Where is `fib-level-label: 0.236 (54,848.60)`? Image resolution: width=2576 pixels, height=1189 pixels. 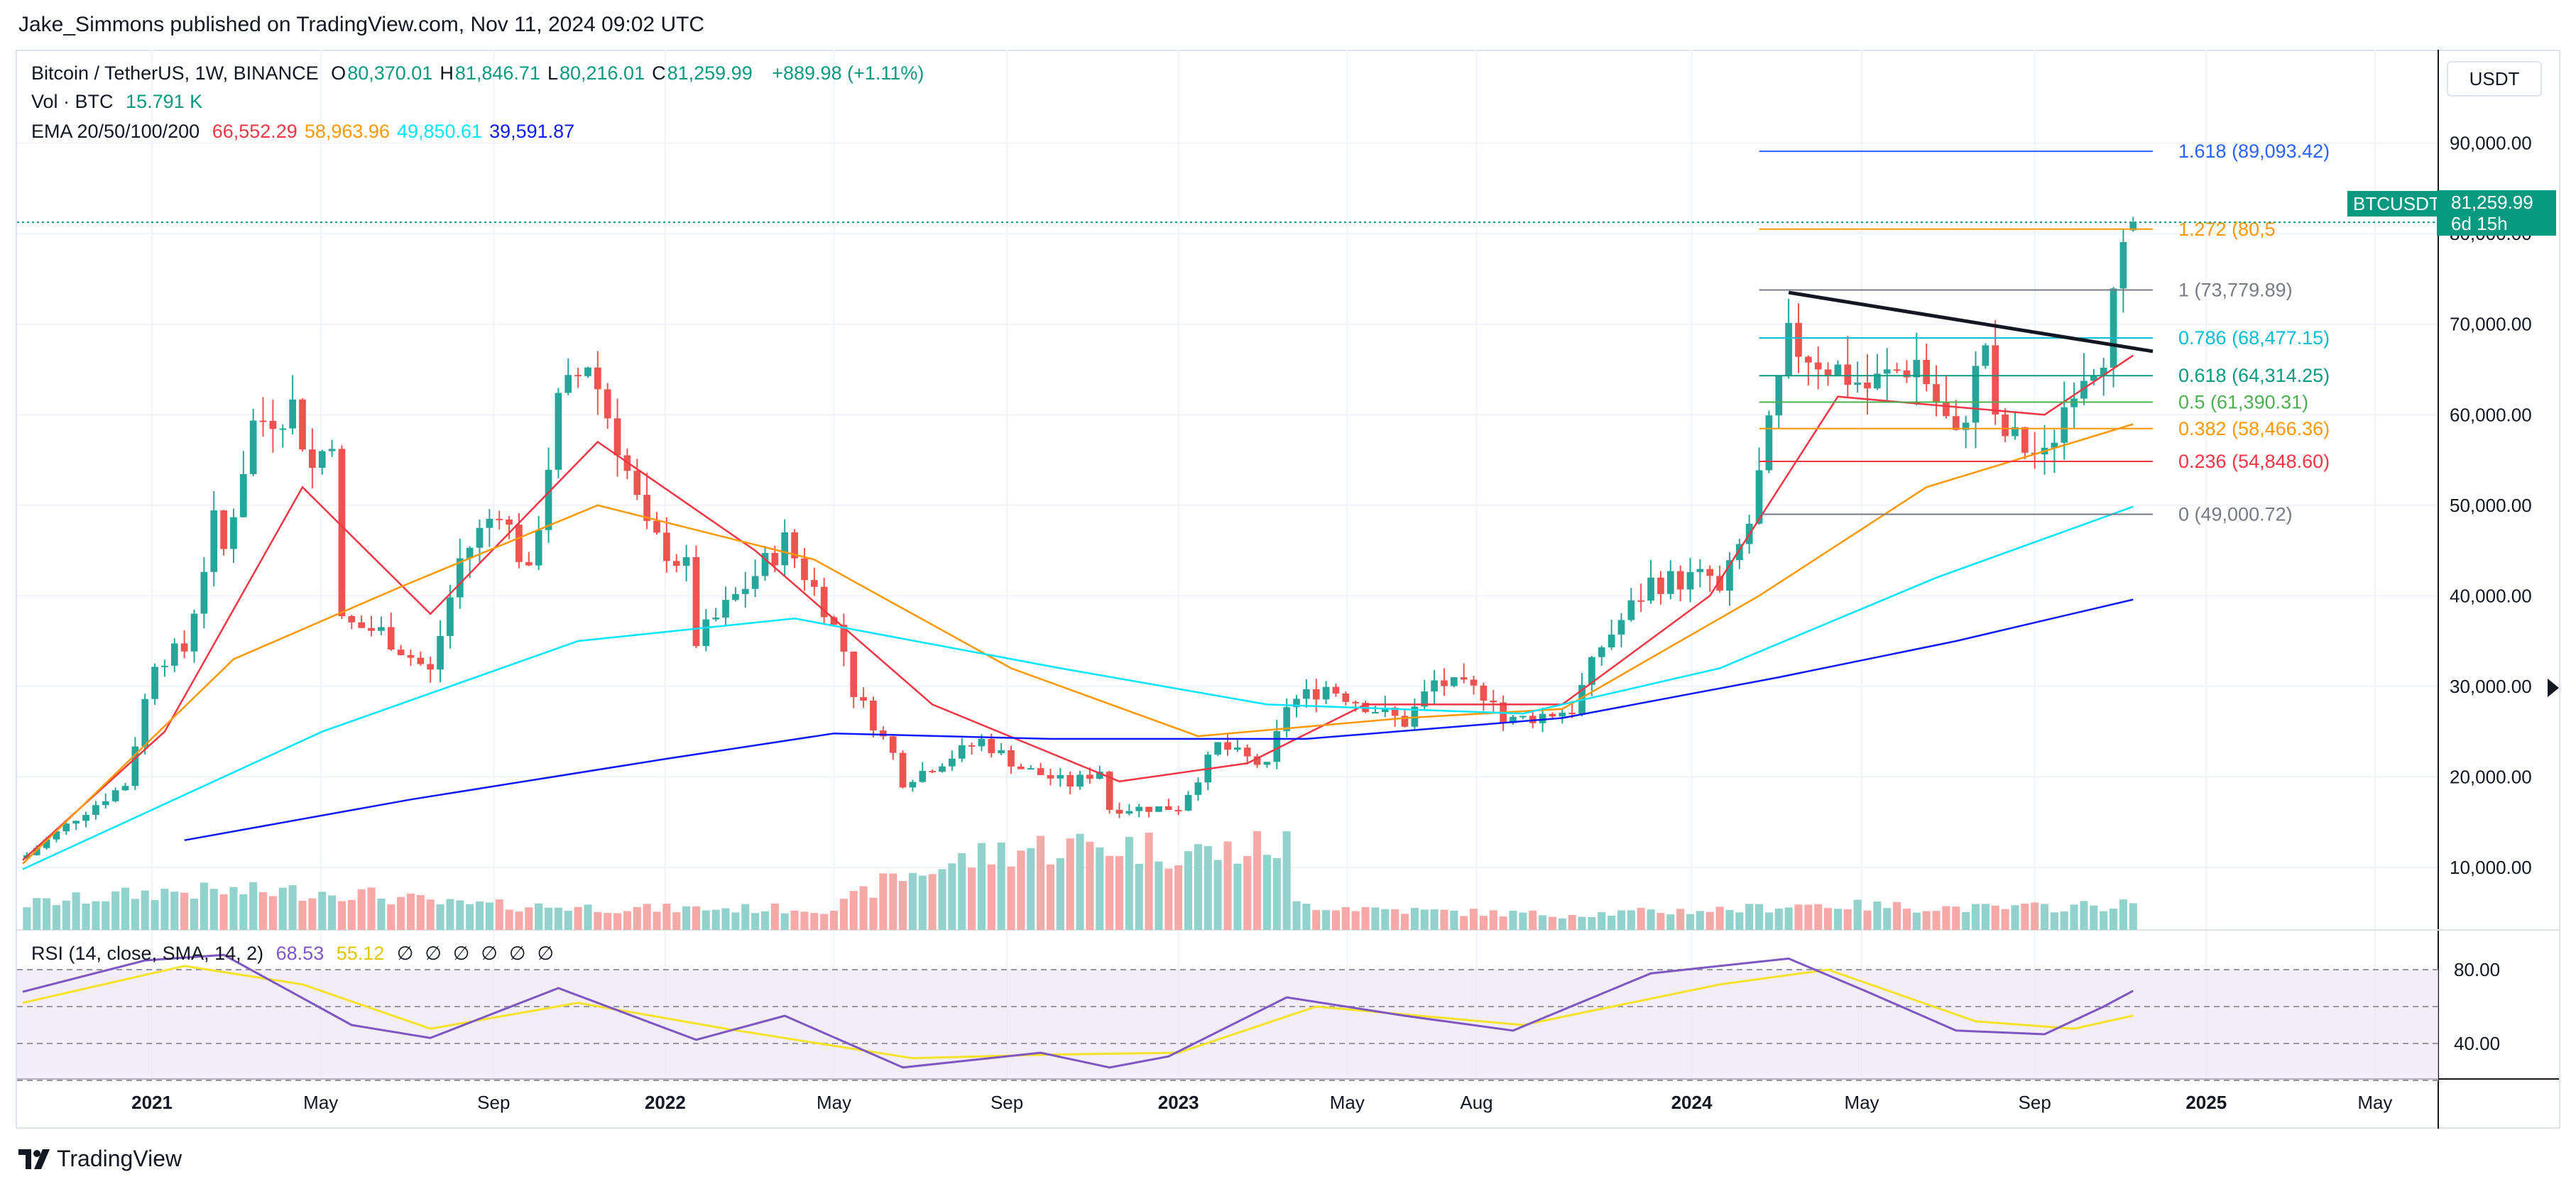
fib-level-label: 0.236 (54,848.60) is located at coordinates (2254, 462).